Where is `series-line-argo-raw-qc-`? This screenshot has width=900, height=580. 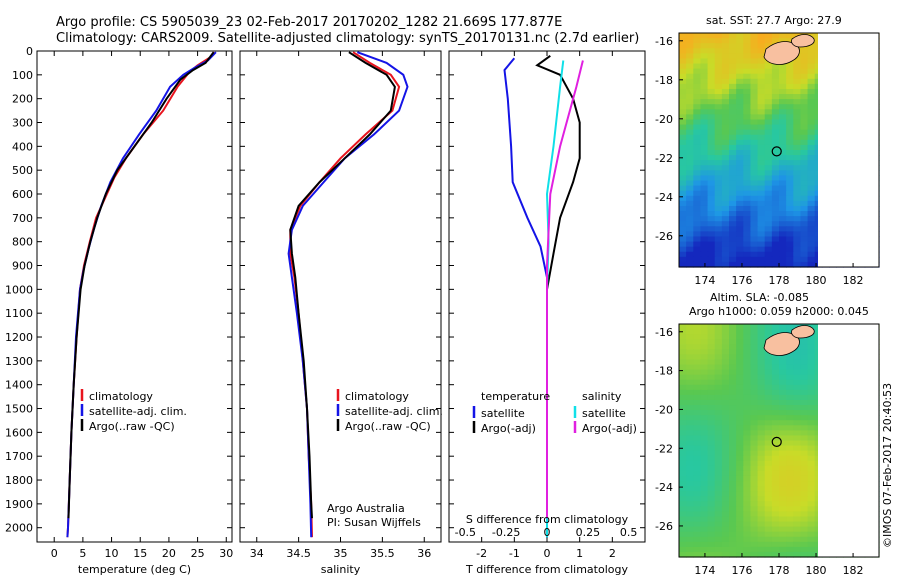
series-line-argo-raw-qc- is located at coordinates (342, 285).